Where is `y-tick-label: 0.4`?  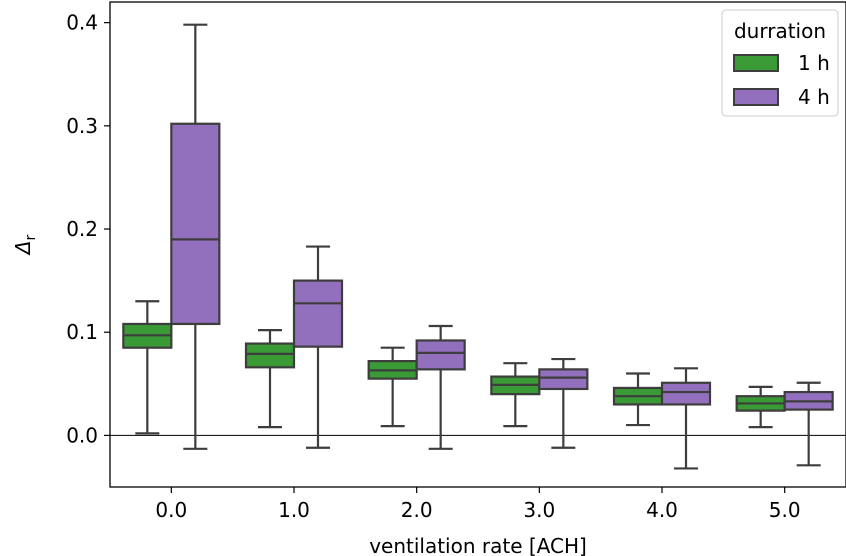 y-tick-label: 0.4 is located at coordinates (82, 23).